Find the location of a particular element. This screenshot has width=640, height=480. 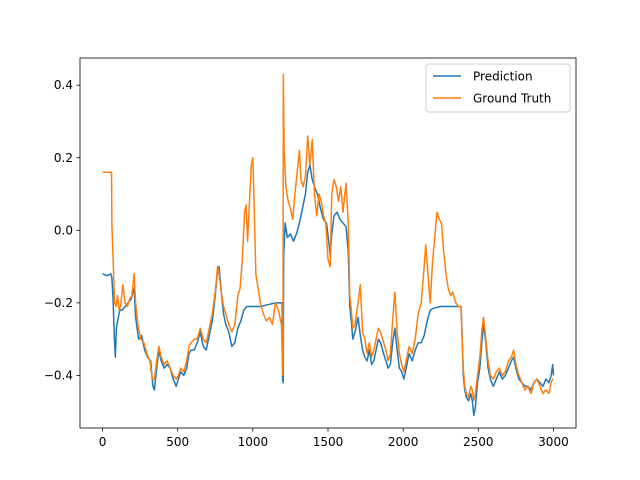

x-axis: 0 500 1000 1500 2000 2500 3000 is located at coordinates (334, 438).